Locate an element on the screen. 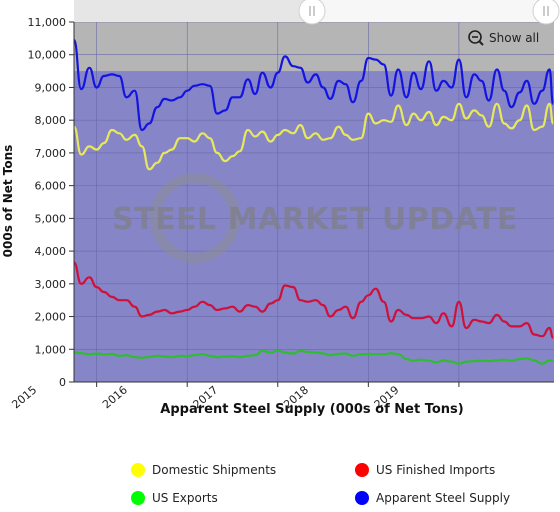 The image size is (560, 512). y-tick-label: 6,000 is located at coordinates (51, 186).